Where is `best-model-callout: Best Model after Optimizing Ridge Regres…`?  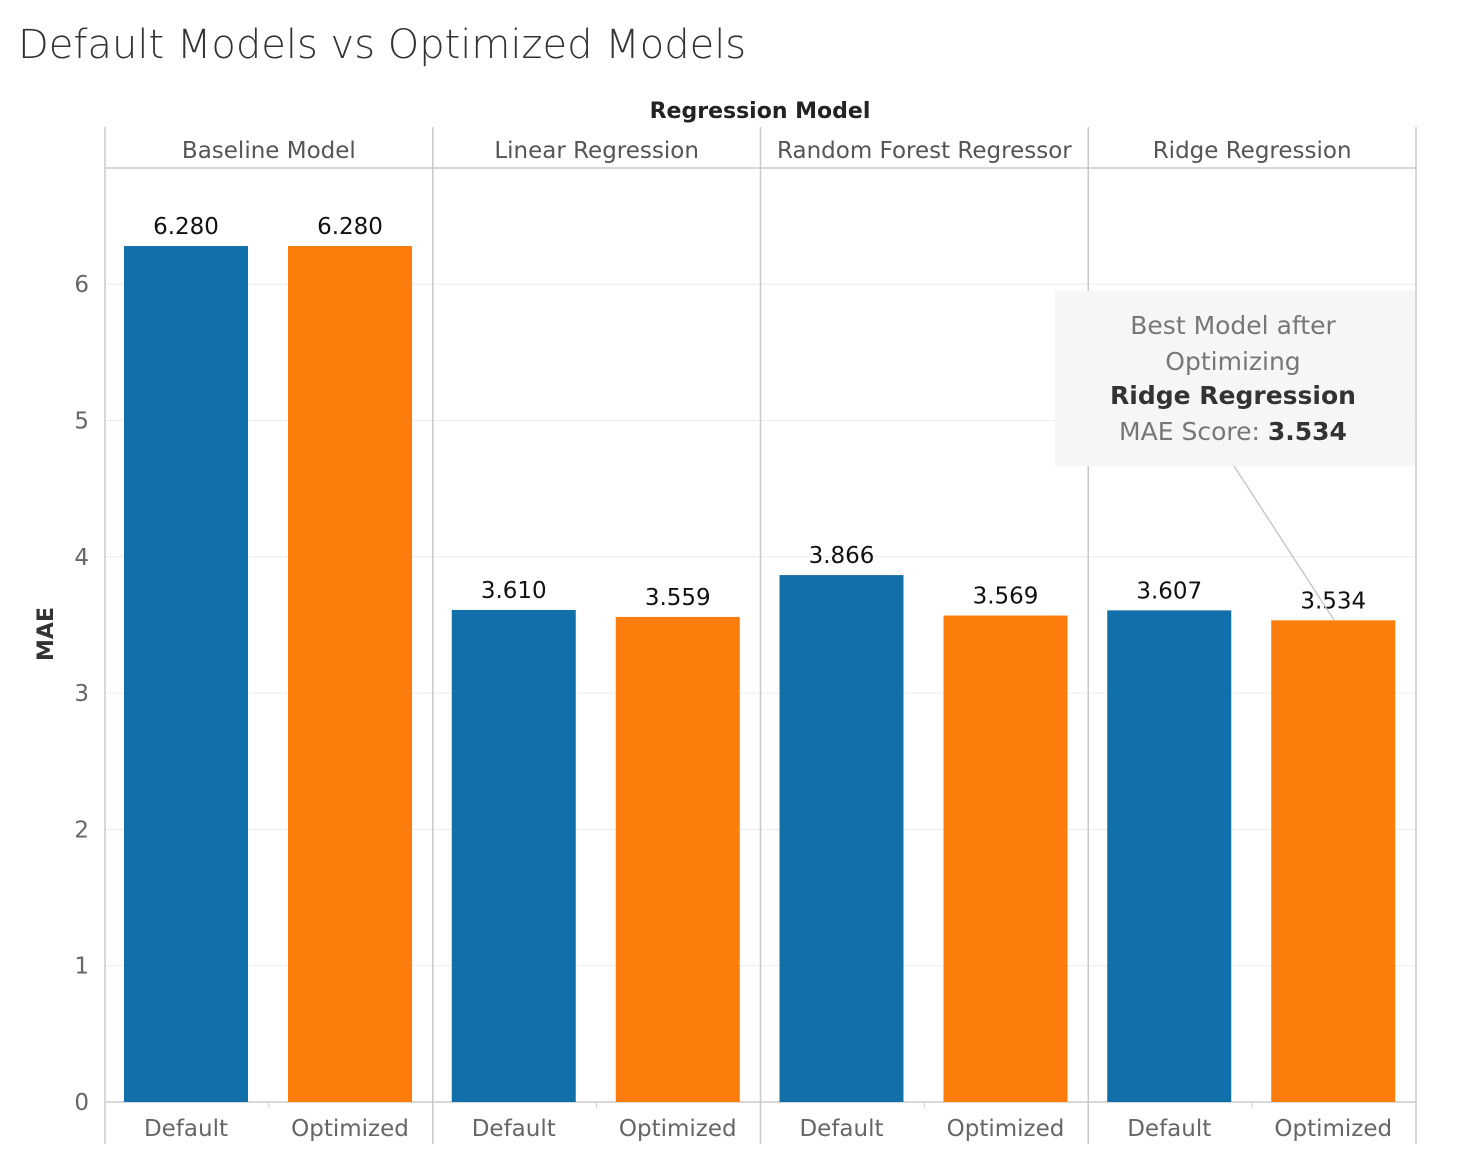 best-model-callout: Best Model after Optimizing Ridge Regres… is located at coordinates (1235, 456).